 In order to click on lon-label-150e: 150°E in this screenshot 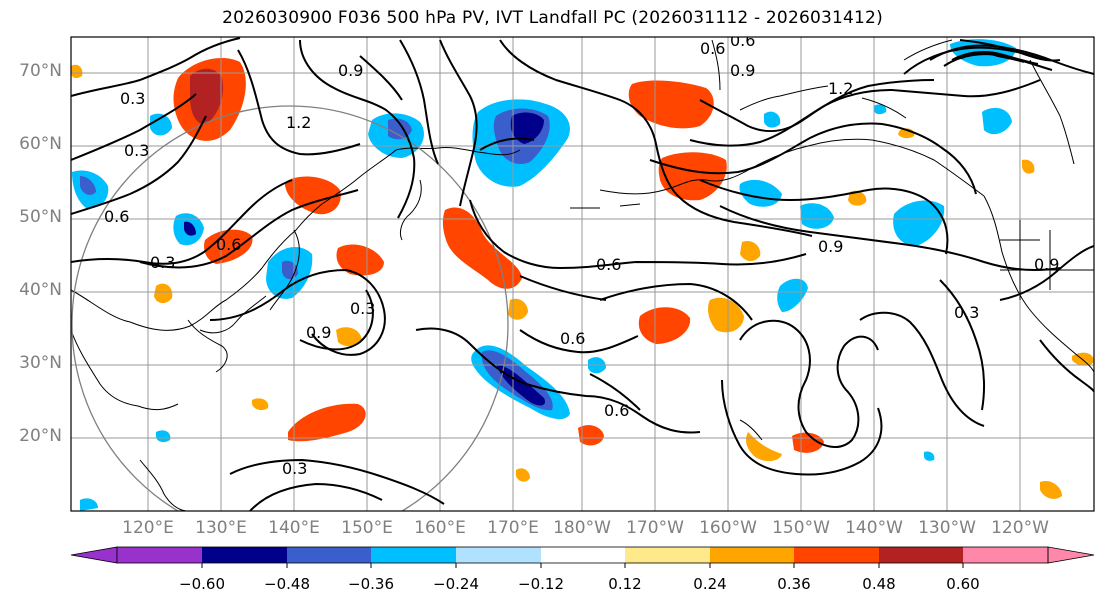, I will do `click(367, 528)`.